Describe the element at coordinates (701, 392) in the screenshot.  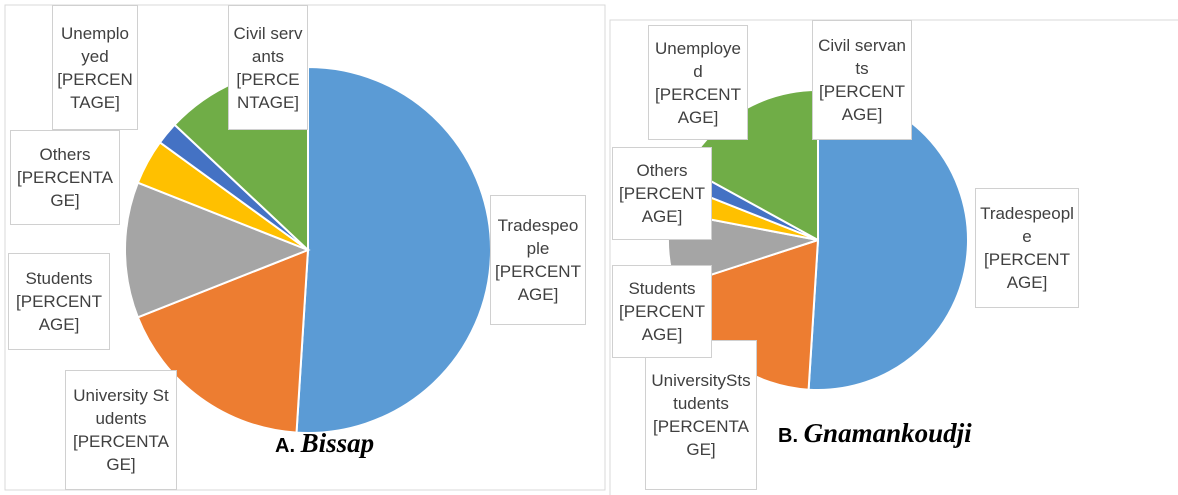
I see `category-name: UniversityStstudents` at that location.